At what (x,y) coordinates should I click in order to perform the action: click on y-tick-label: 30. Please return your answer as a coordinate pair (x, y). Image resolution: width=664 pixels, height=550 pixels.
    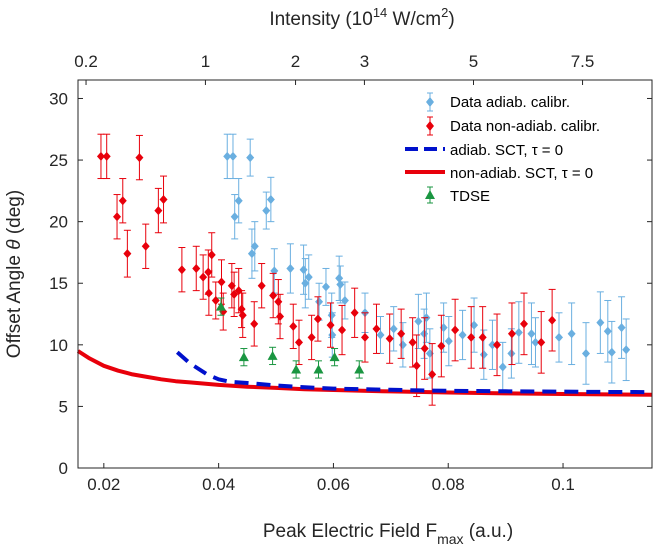
    Looking at the image, I should click on (58, 98).